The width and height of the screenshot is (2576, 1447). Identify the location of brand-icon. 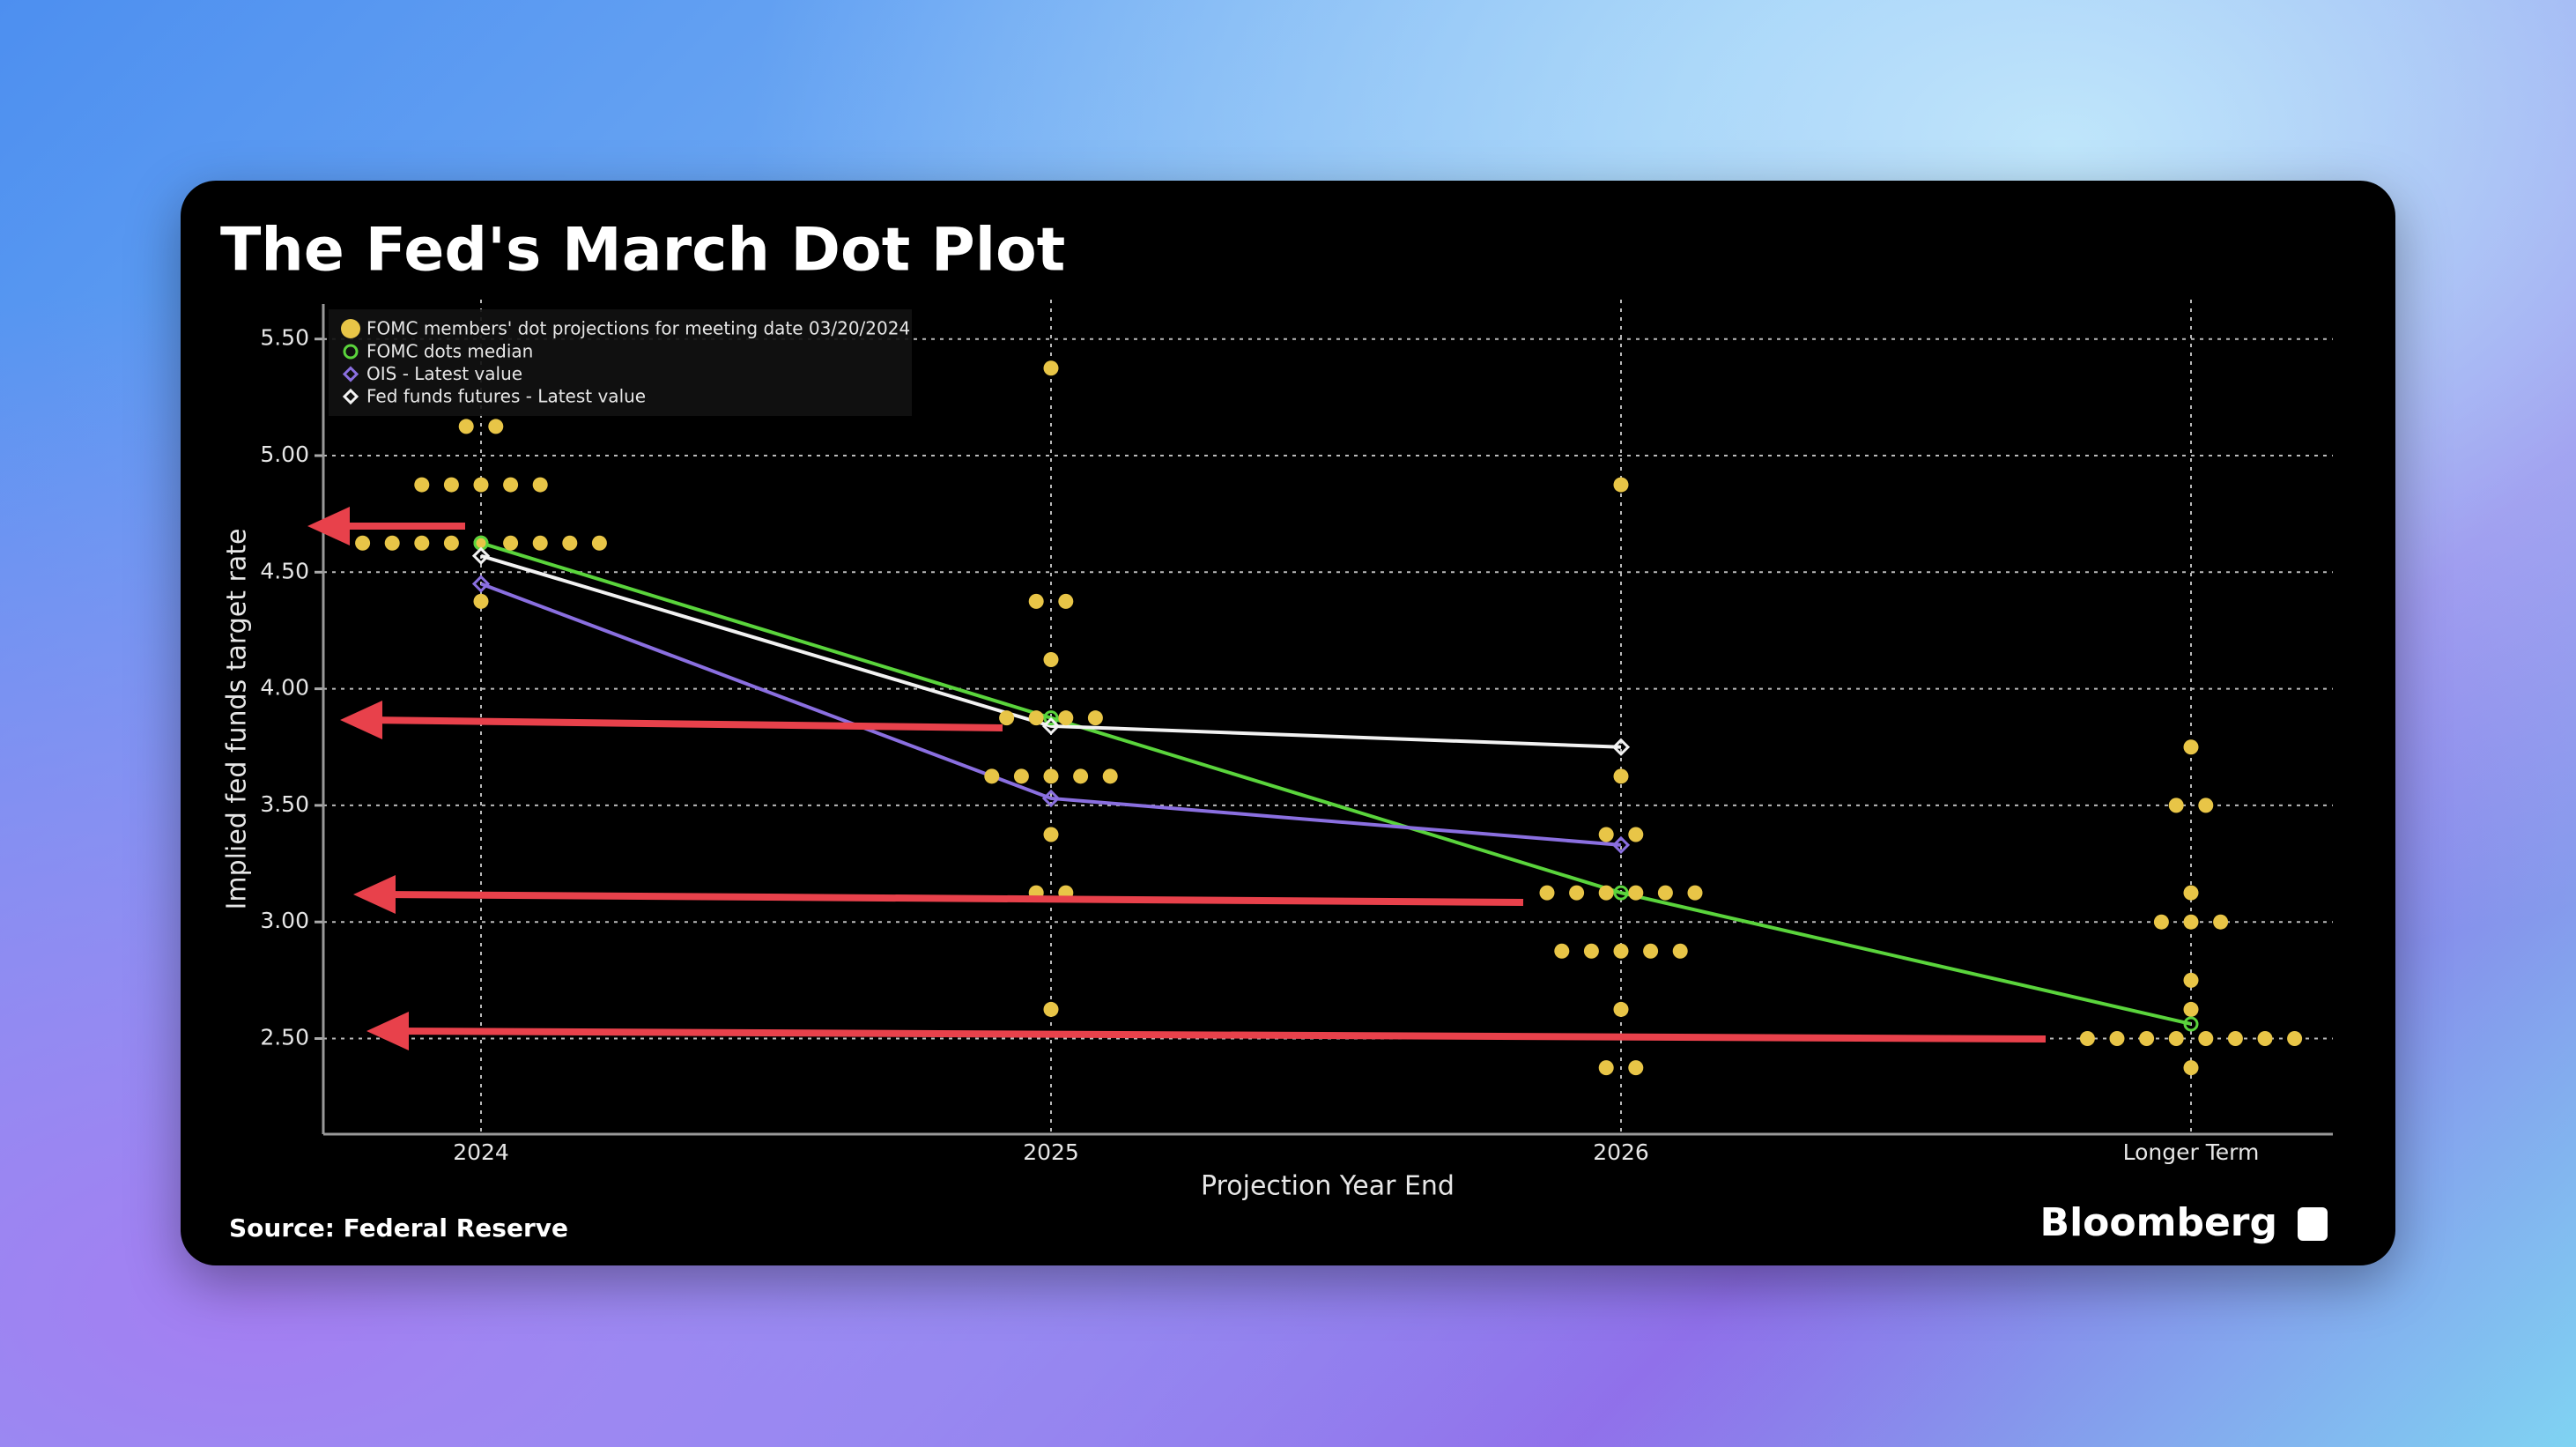
(2313, 1224).